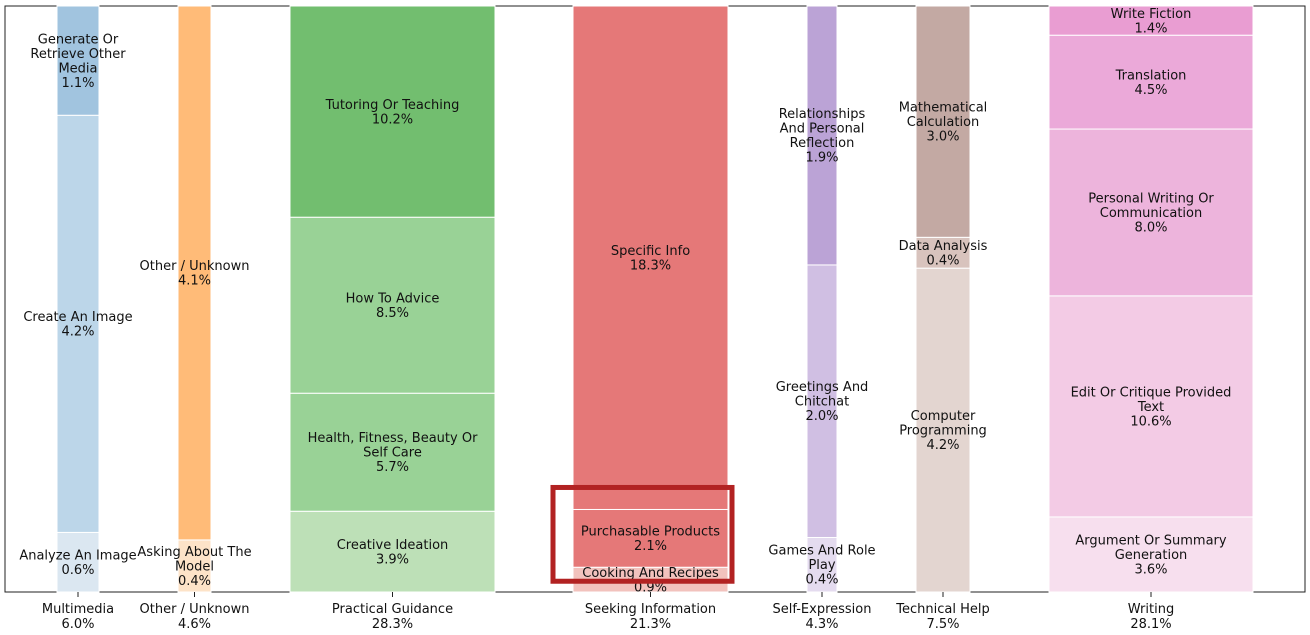 The height and width of the screenshot is (635, 1310). I want to click on segment-label-seeking-information-specific-info: Specific Info 18.3%, so click(650, 259).